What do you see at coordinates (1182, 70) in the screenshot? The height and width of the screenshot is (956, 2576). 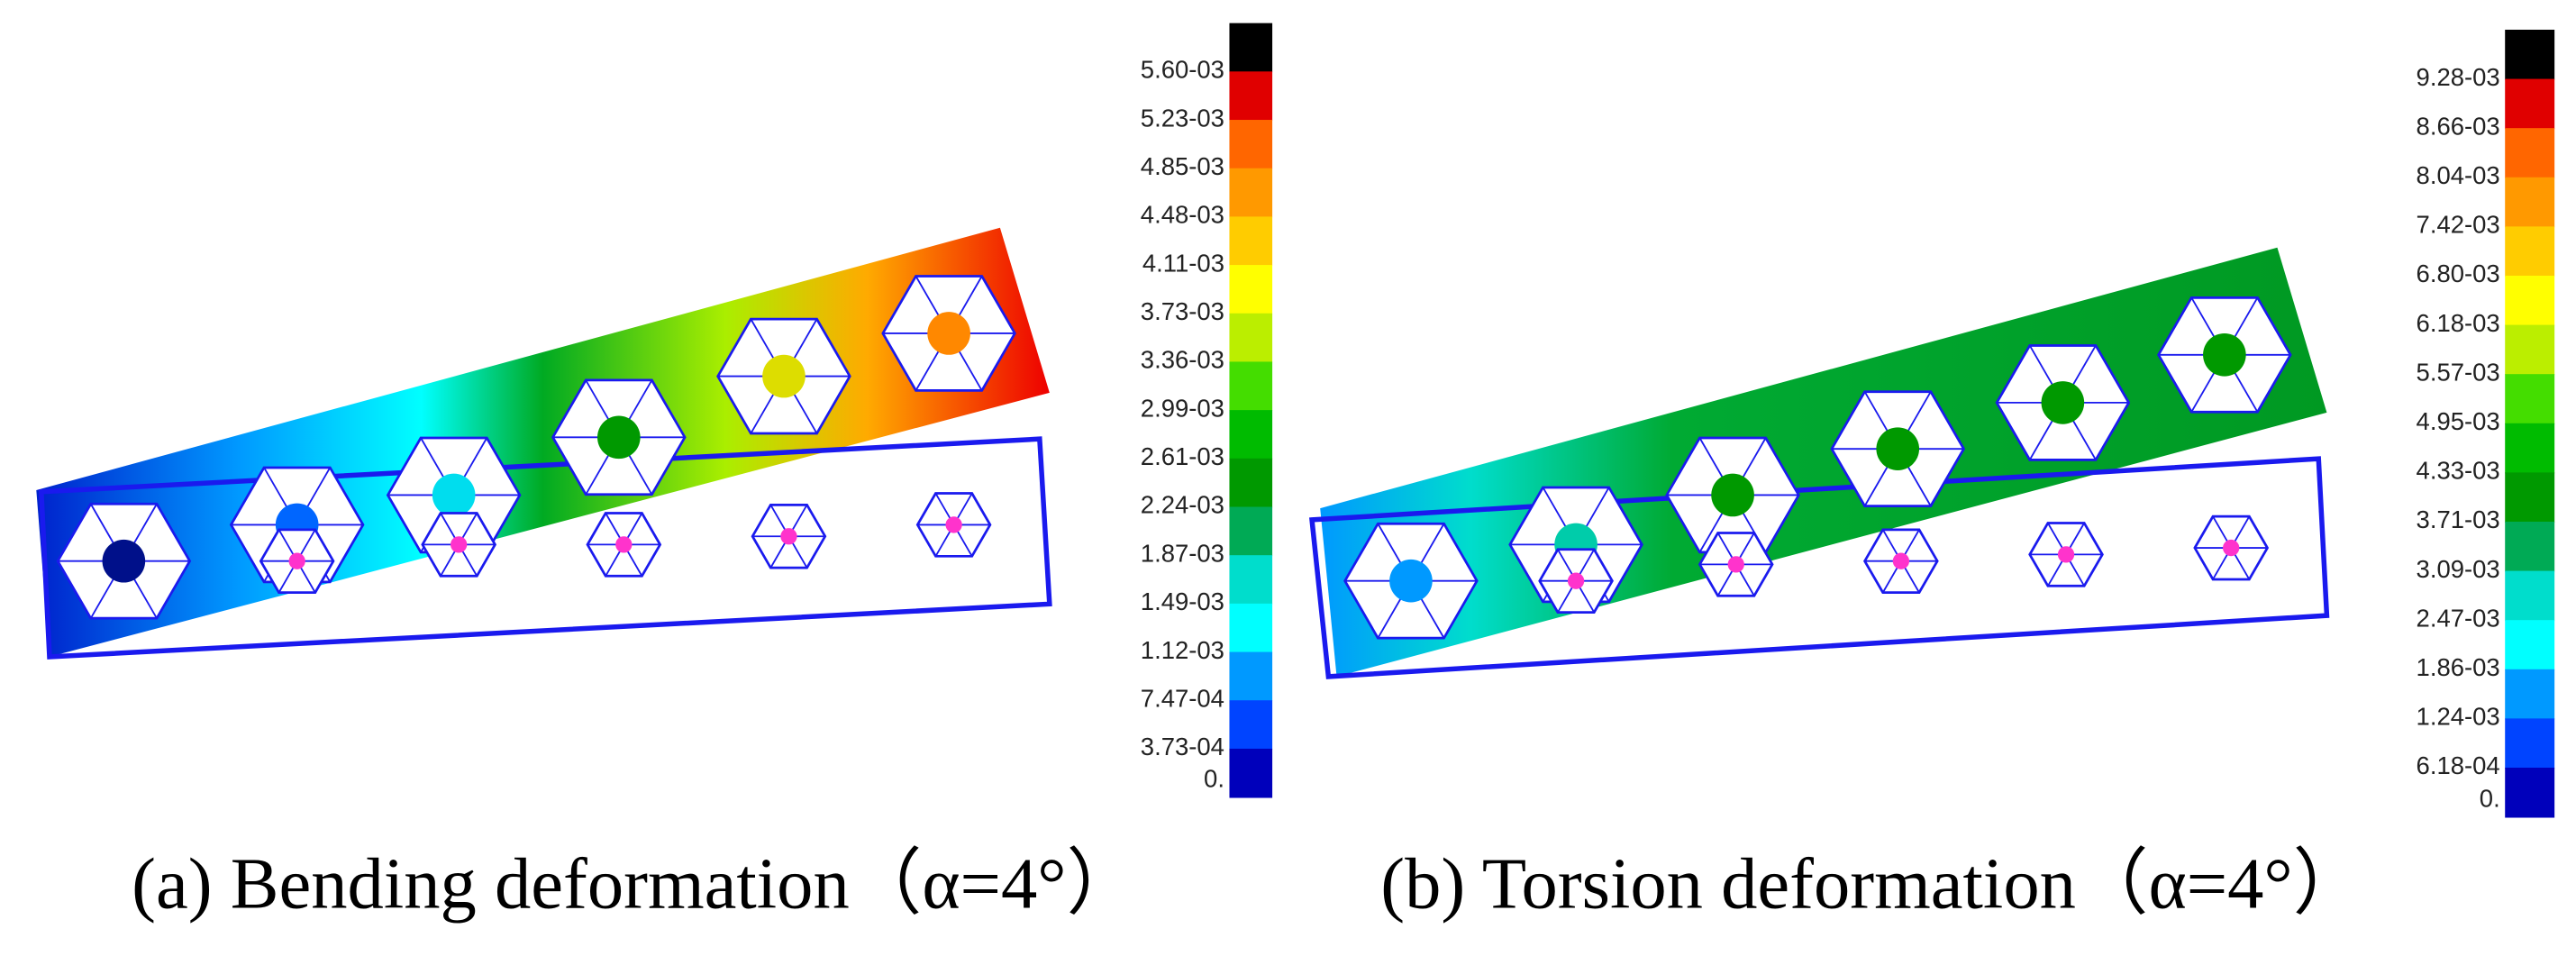 I see `colorbar-label: 5.60-03` at bounding box center [1182, 70].